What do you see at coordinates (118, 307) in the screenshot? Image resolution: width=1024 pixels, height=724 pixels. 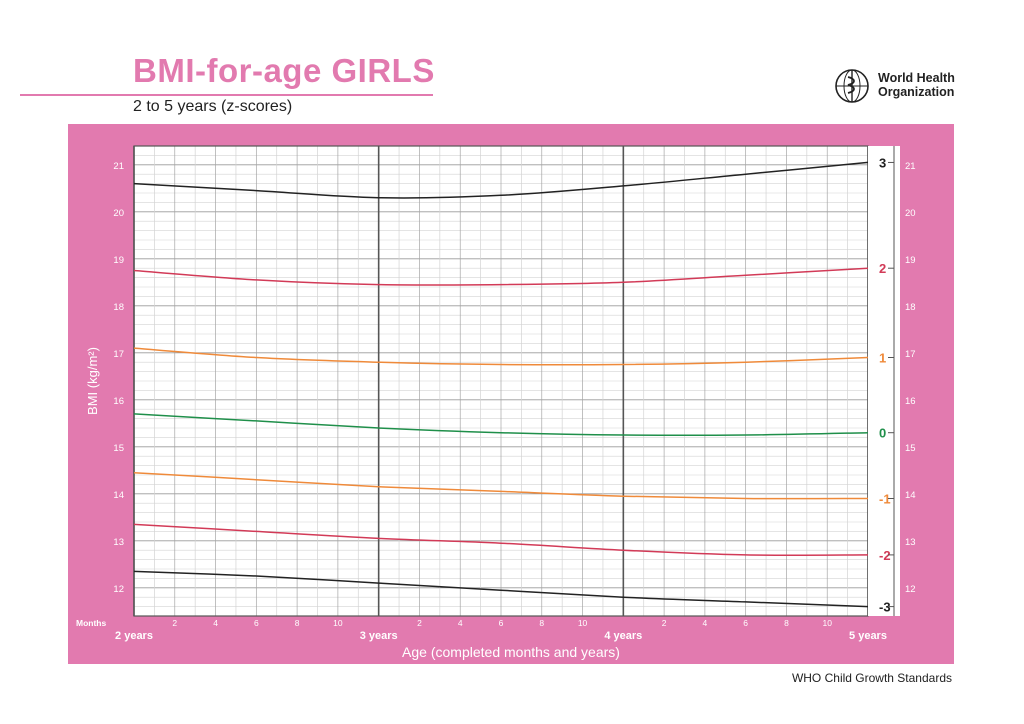 I see `y-tick-label-left: 18` at bounding box center [118, 307].